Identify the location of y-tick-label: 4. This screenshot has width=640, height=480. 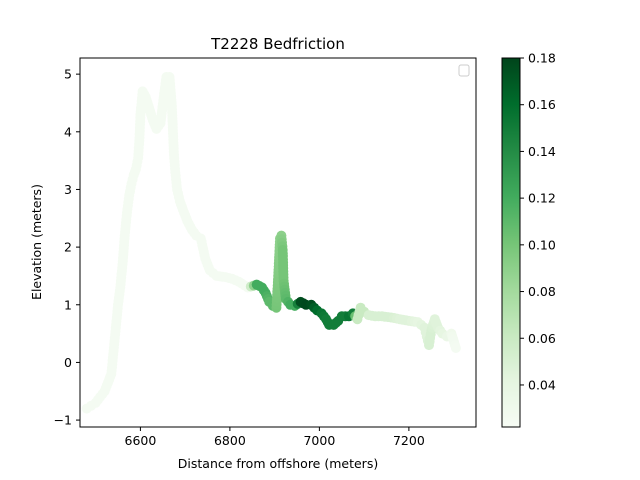
(68, 131).